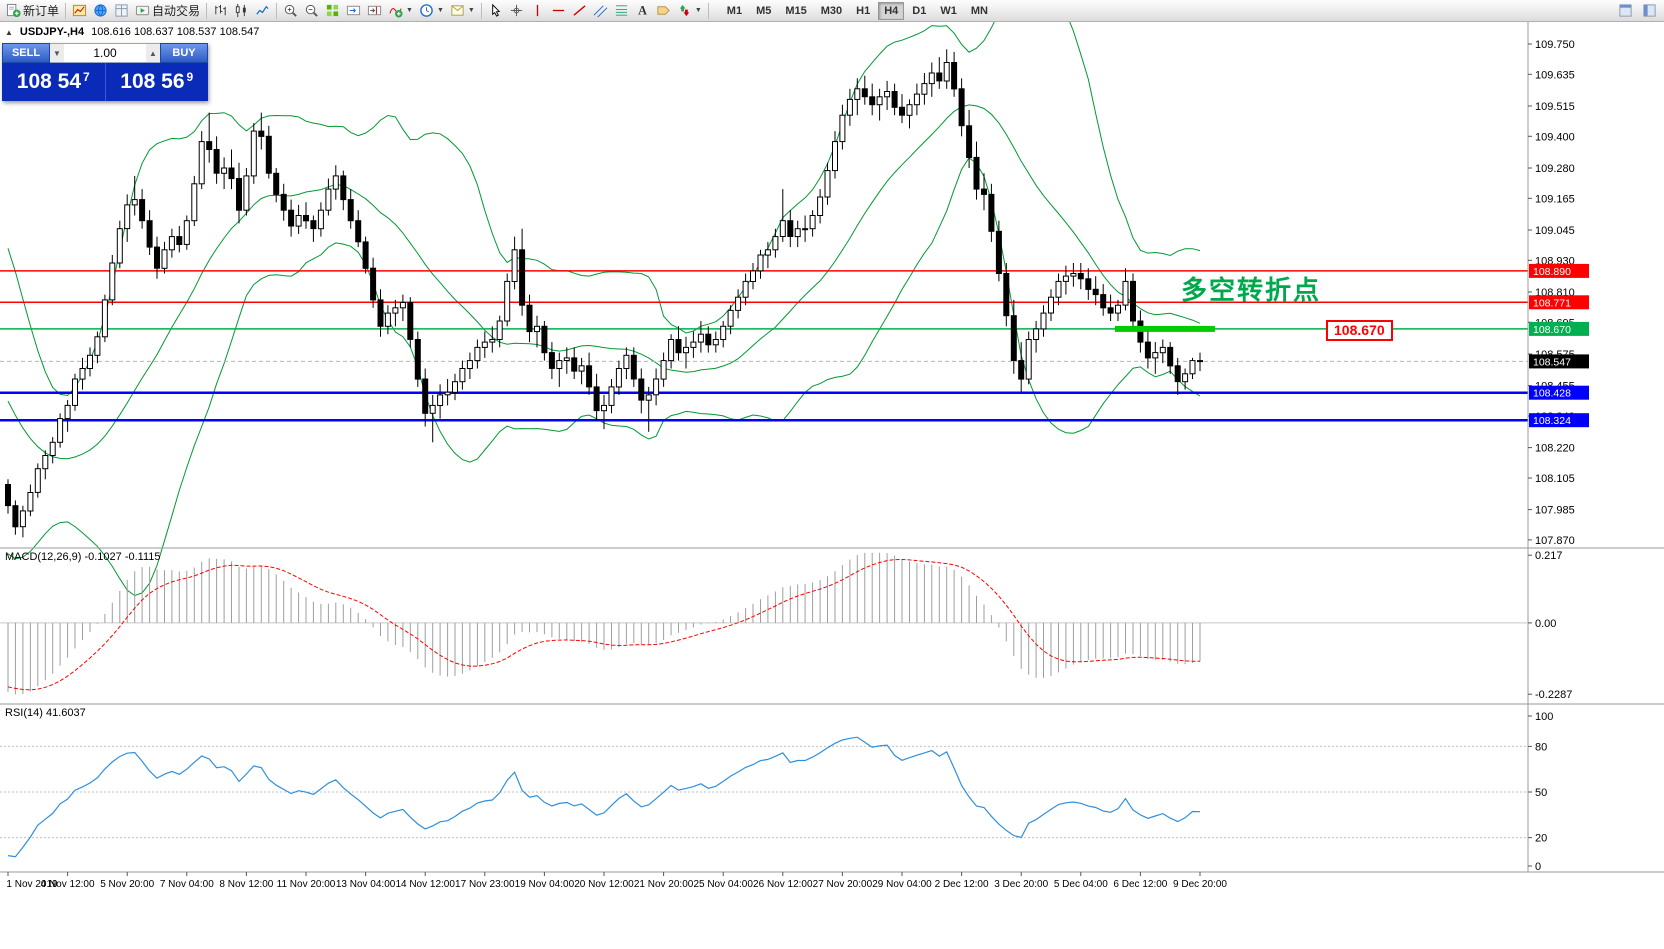 The image size is (1664, 949). I want to click on arrows-button: ▼, so click(689, 10).